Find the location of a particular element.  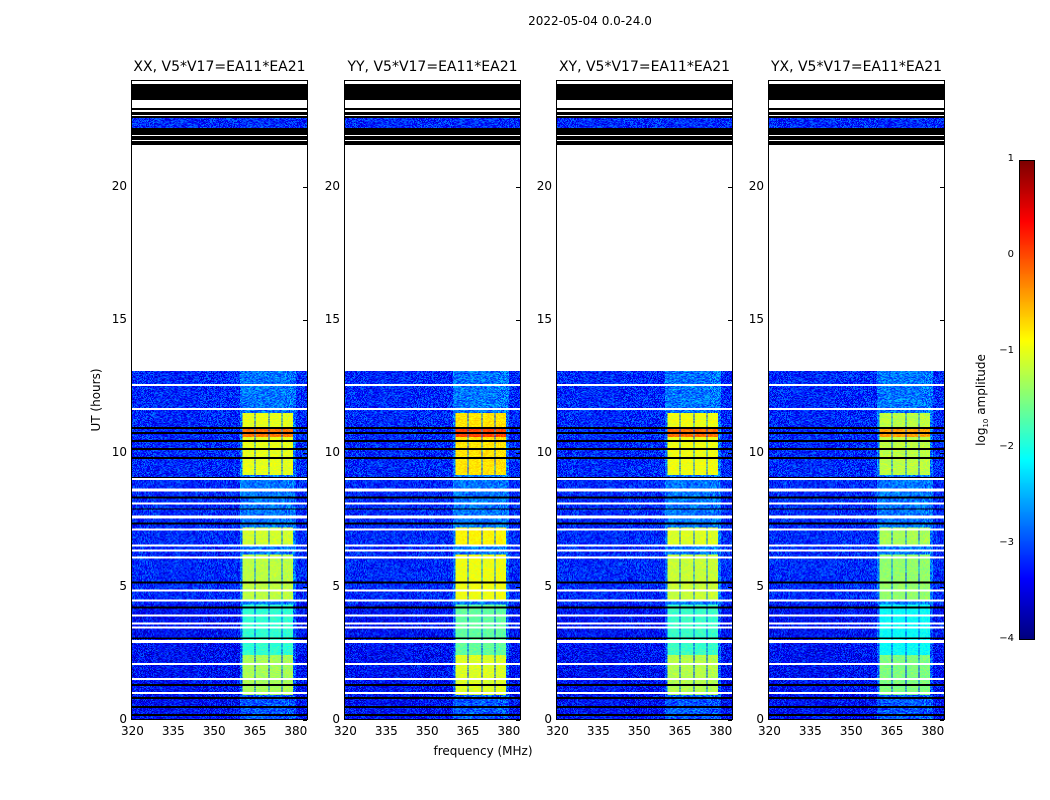

y-axis-label: UT (hours) is located at coordinates (96, 400).